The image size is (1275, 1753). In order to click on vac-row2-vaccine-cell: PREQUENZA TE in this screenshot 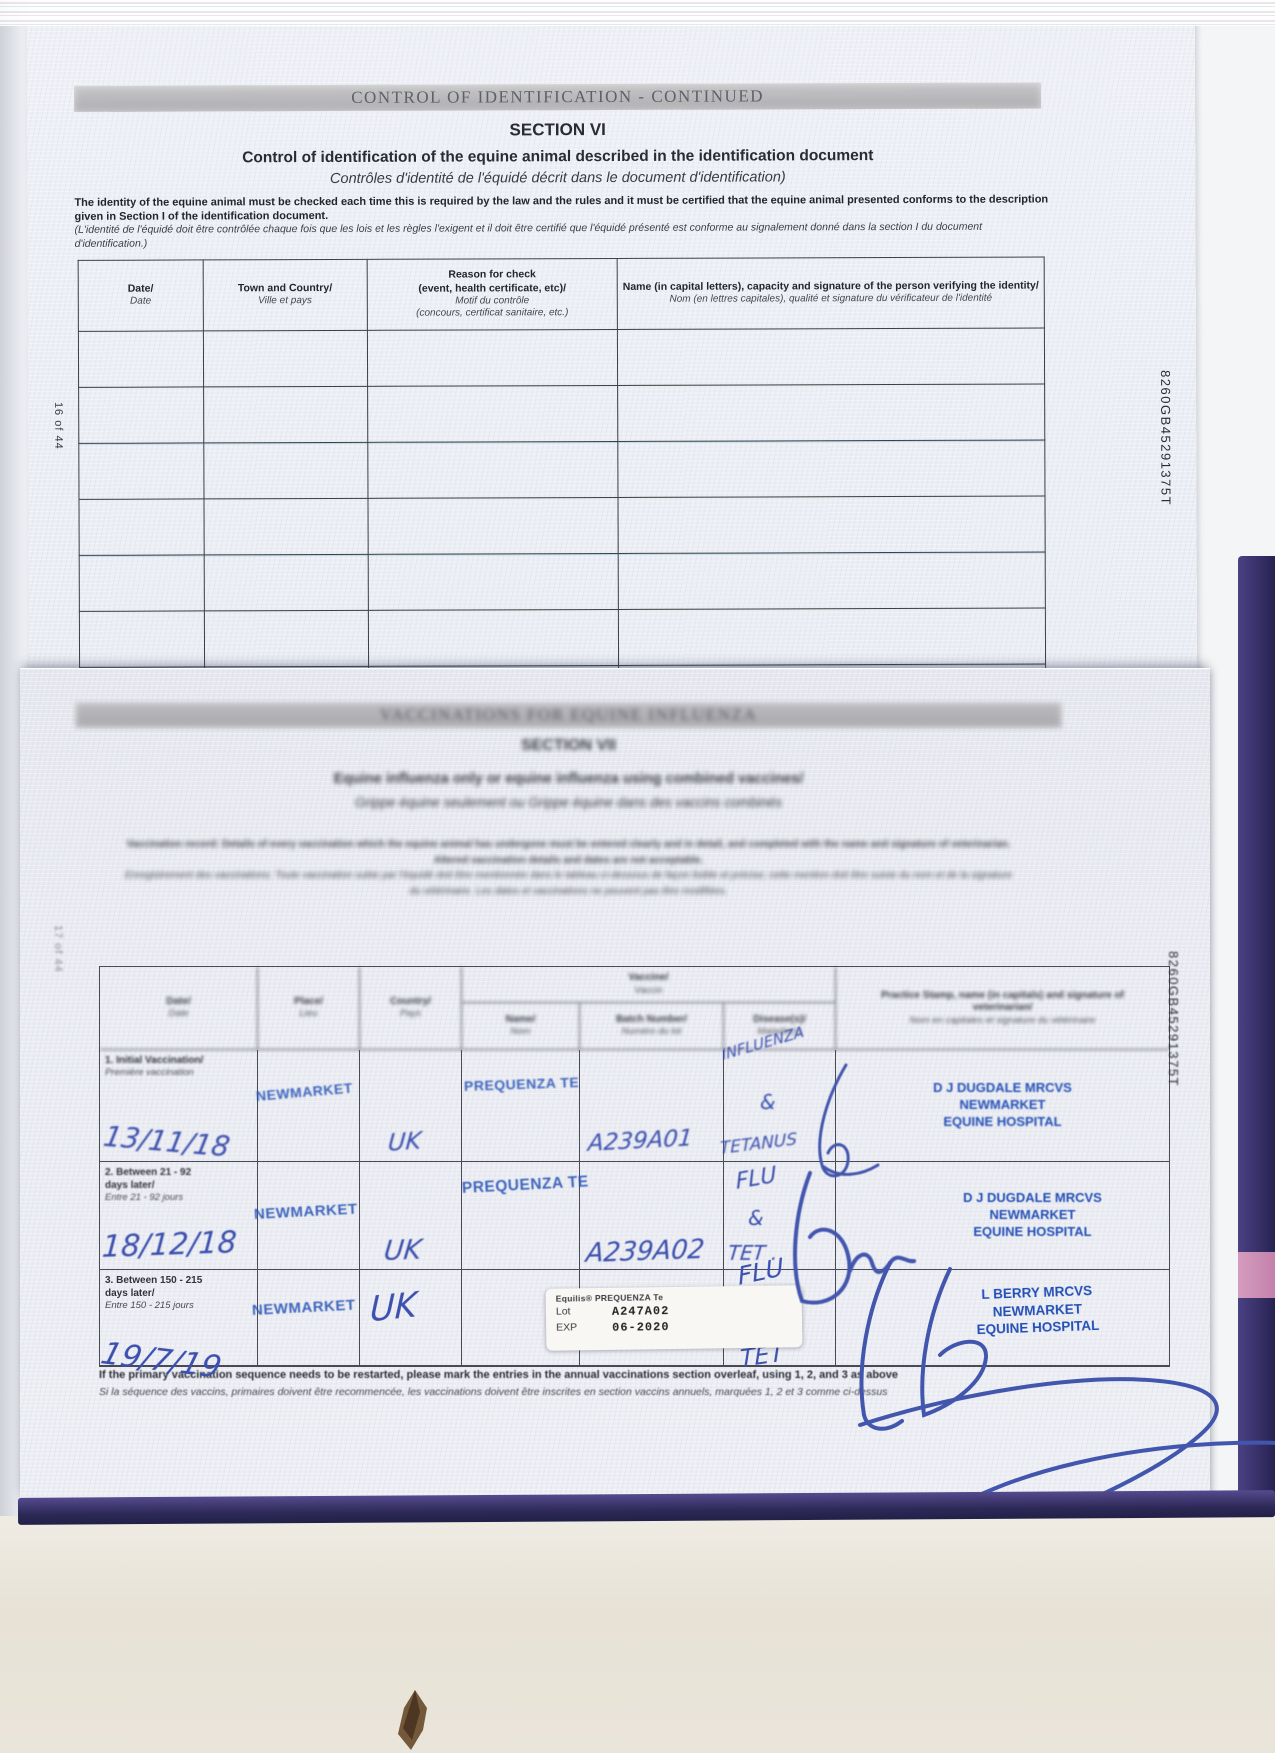, I will do `click(525, 1216)`.